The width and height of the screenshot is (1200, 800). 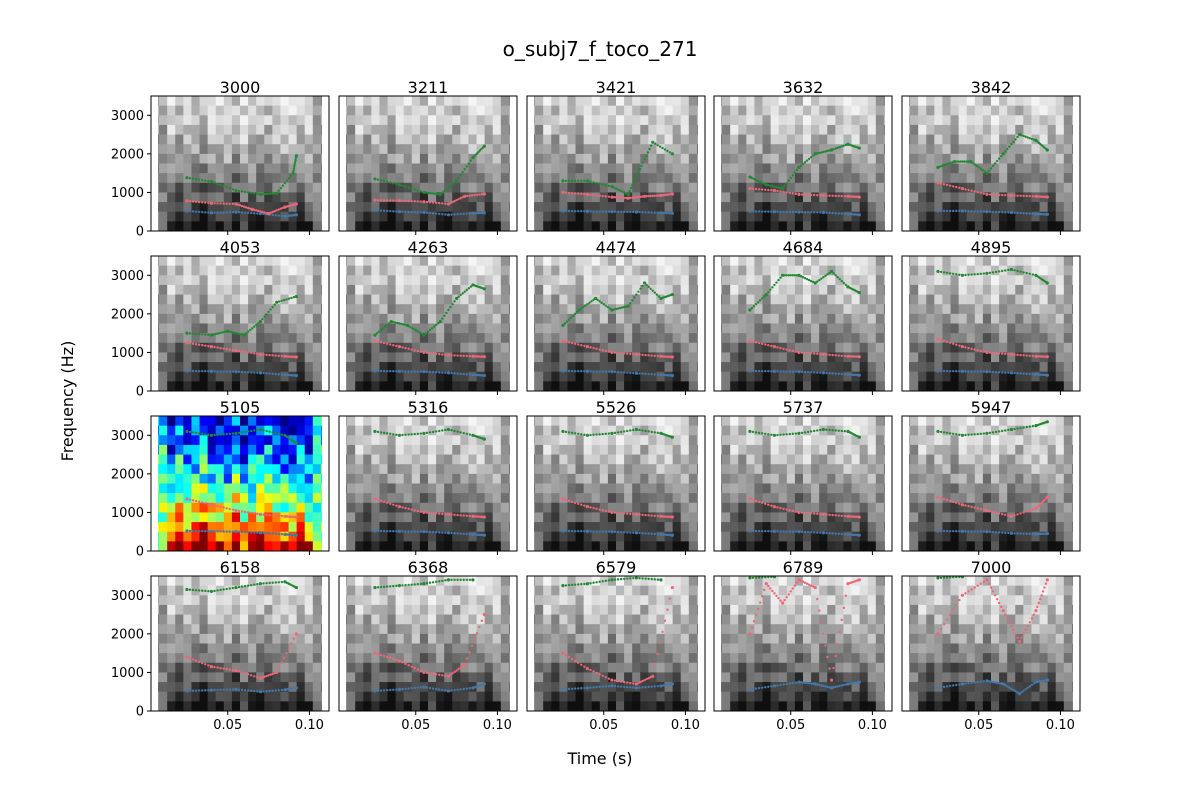 I want to click on panel-frame, so click(x=240, y=323).